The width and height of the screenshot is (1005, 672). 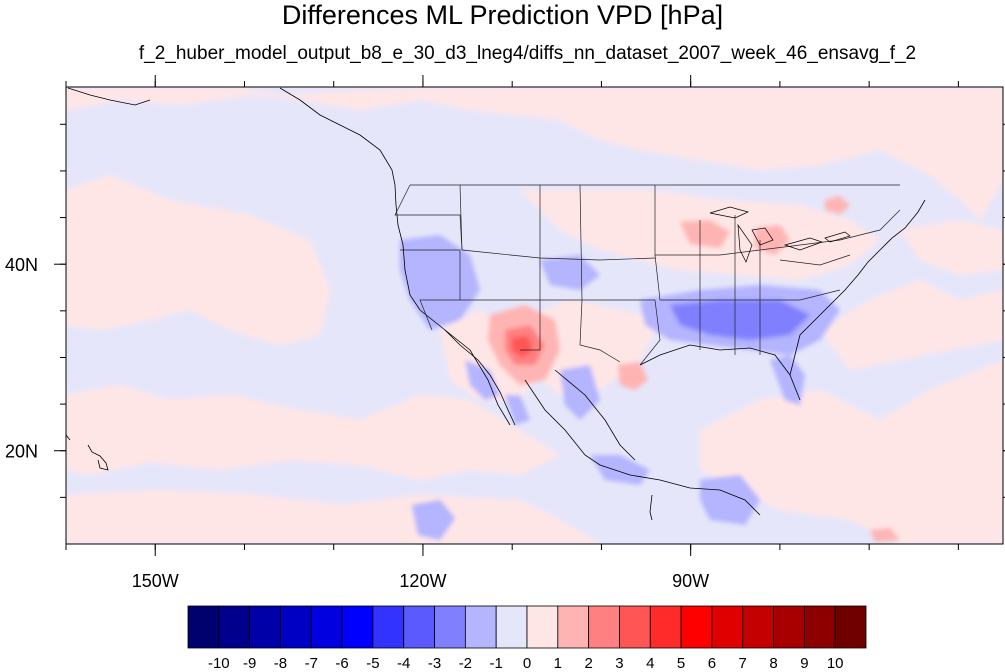 I want to click on lon-tick-label: 90W, so click(x=690, y=581).